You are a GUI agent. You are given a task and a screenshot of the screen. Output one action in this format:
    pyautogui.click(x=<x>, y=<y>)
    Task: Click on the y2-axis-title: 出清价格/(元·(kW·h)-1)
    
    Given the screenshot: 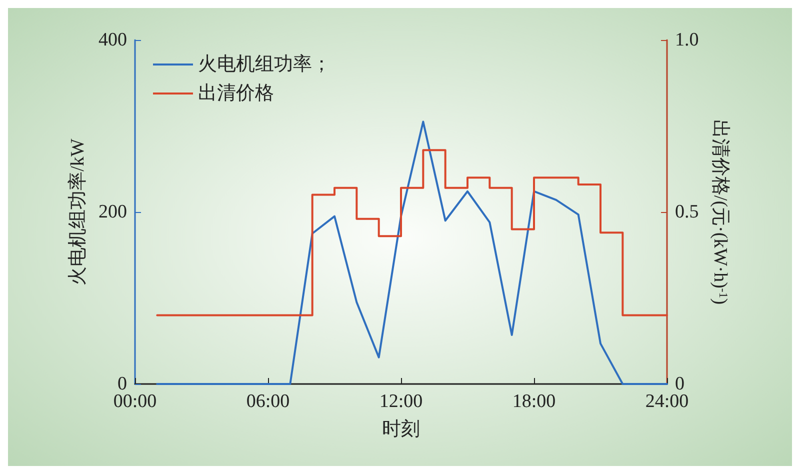 What is the action you would take?
    pyautogui.click(x=720, y=212)
    